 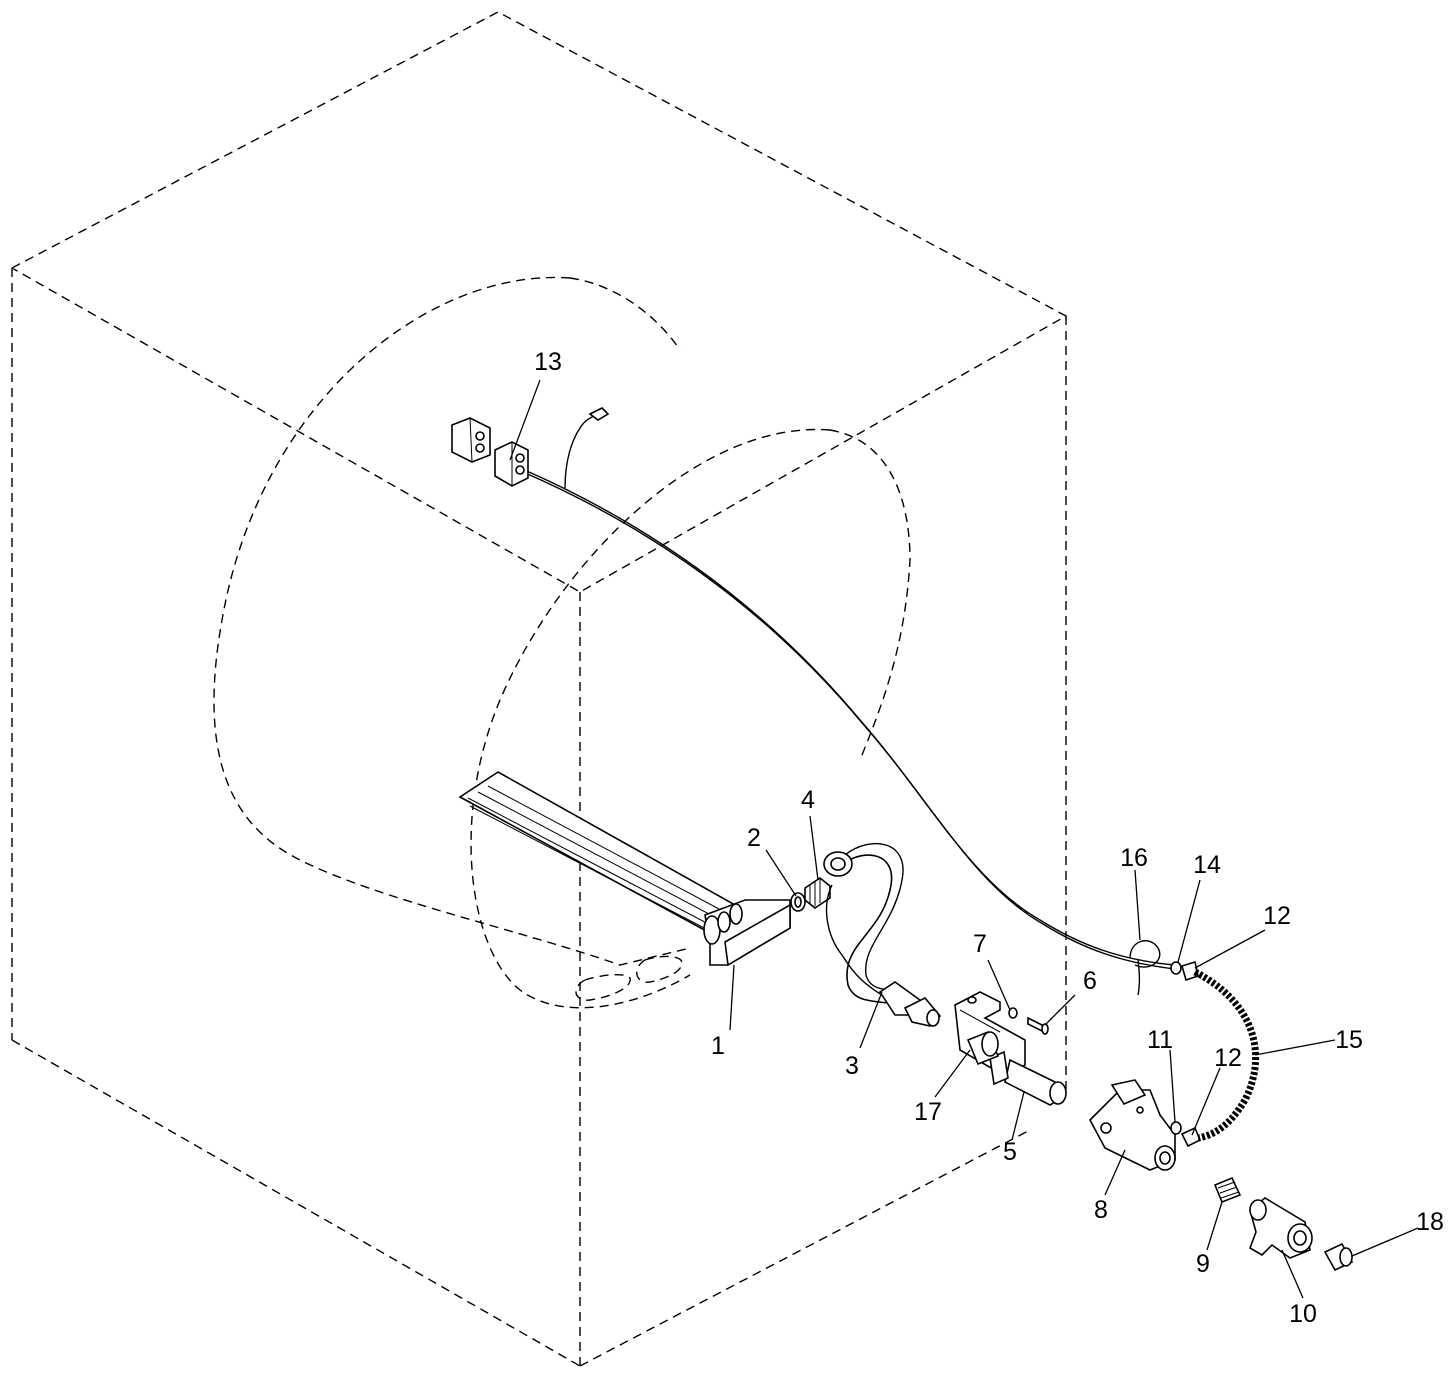 What do you see at coordinates (817, 893) in the screenshot?
I see `fitting` at bounding box center [817, 893].